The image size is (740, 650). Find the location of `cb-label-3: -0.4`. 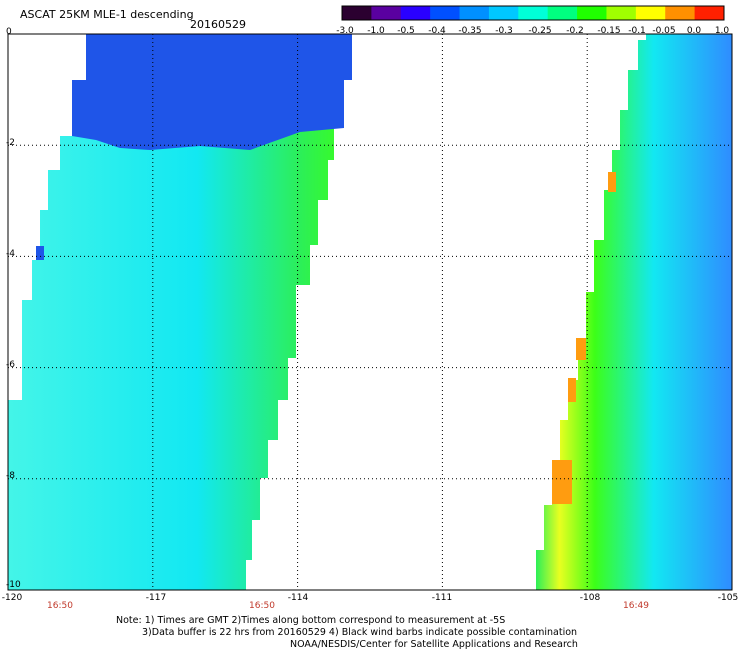

cb-label-3: -0.4 is located at coordinates (437, 31).